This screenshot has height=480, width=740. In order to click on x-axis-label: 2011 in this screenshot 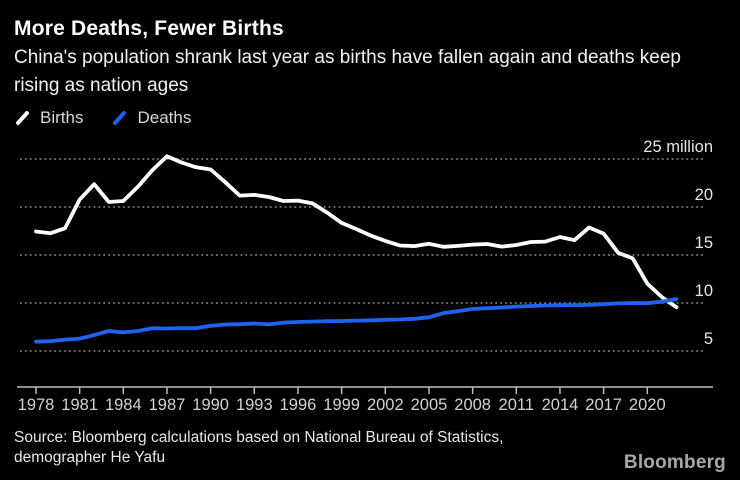, I will do `click(516, 405)`.